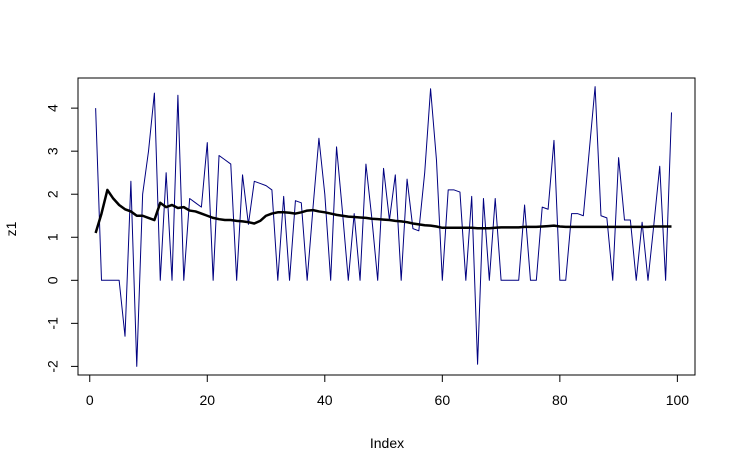 This screenshot has width=737, height=473. I want to click on y-axis-label: z1, so click(11, 228).